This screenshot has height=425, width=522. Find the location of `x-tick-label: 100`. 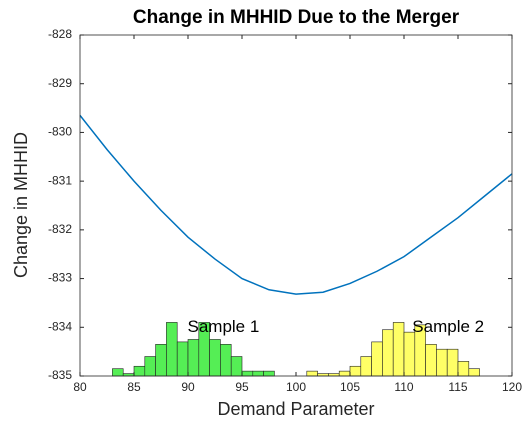

x-tick-label: 100 is located at coordinates (296, 387).